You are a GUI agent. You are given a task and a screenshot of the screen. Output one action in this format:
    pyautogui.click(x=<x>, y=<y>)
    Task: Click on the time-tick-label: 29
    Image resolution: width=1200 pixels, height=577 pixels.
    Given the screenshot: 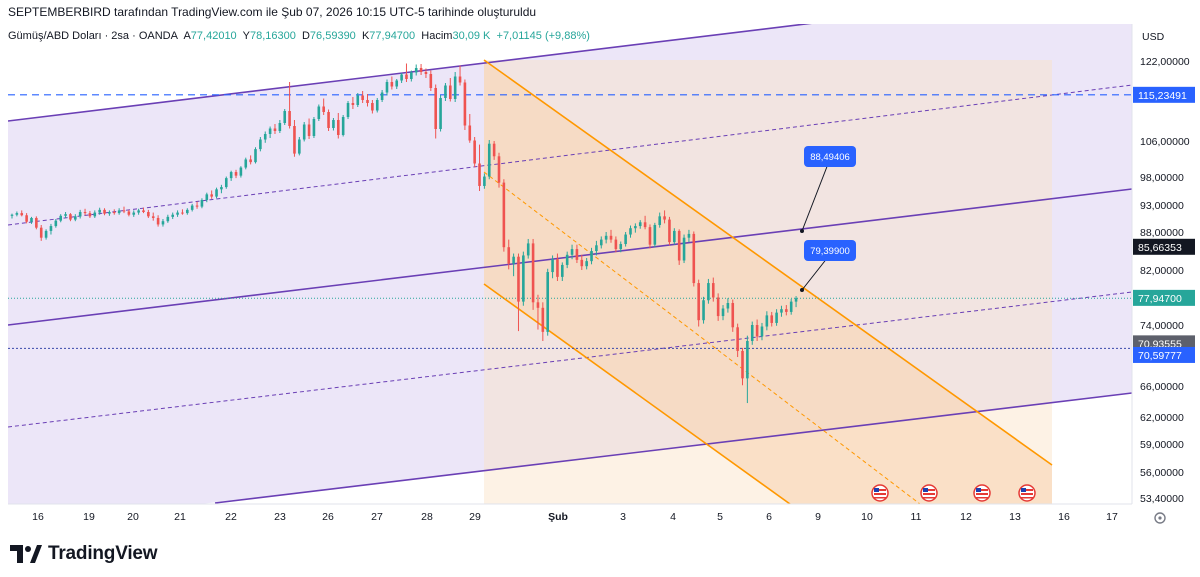 What is the action you would take?
    pyautogui.click(x=475, y=517)
    